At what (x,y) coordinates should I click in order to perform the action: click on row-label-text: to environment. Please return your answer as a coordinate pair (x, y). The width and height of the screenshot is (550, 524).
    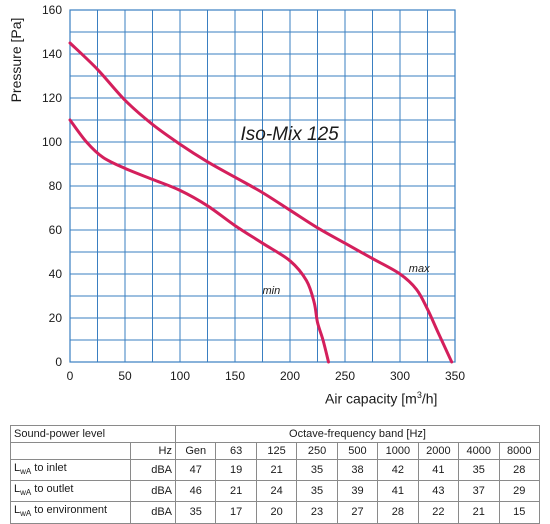
    Looking at the image, I should click on (69, 510).